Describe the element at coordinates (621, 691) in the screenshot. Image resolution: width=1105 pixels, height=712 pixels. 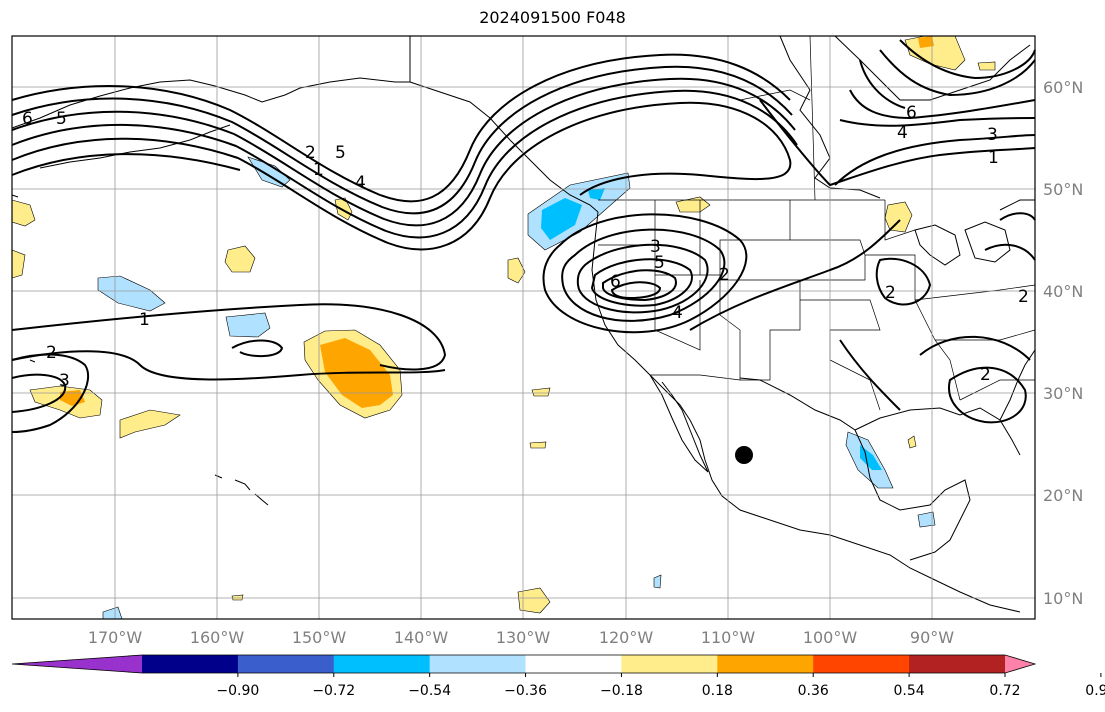
I see `colorbar-tick-label: −0.18` at that location.